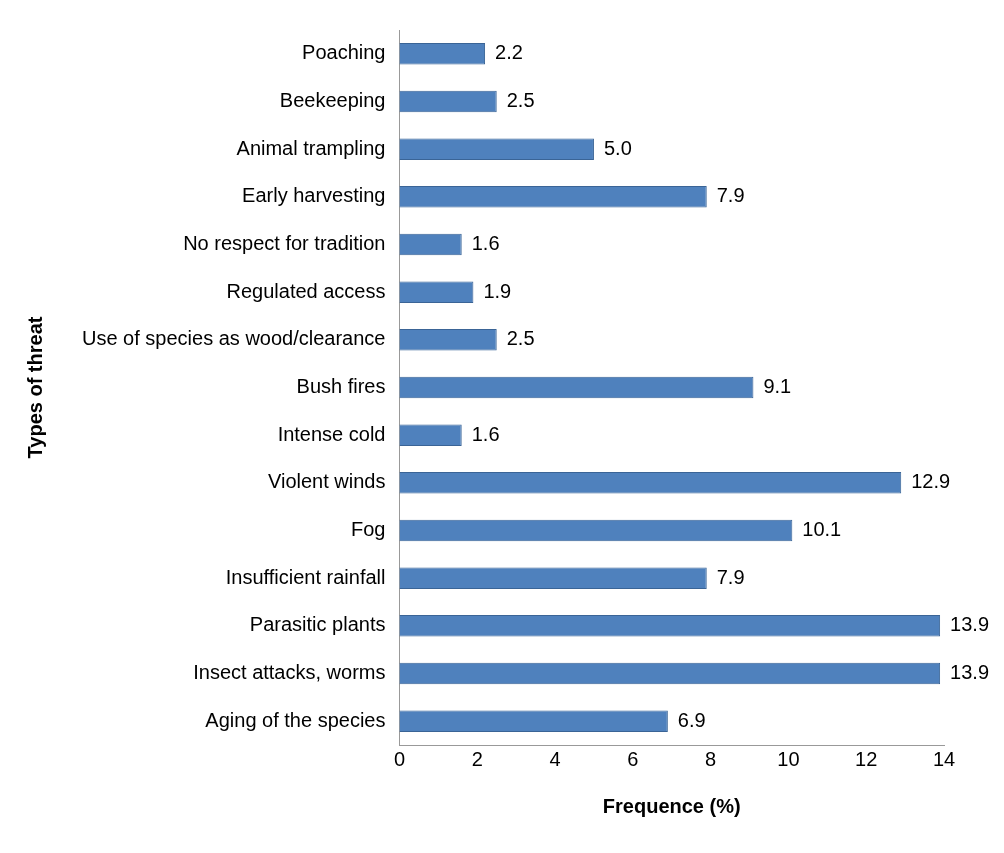 This screenshot has height=853, width=1004. What do you see at coordinates (509, 52) in the screenshot?
I see `data-label: 2.2` at bounding box center [509, 52].